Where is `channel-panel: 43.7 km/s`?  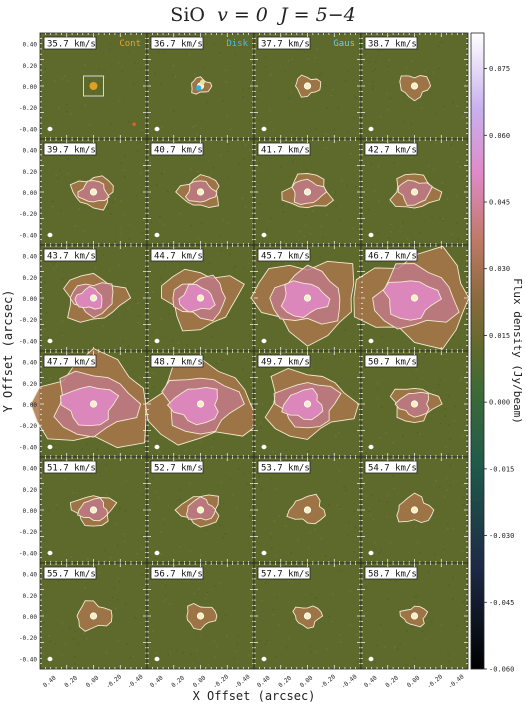
channel-panel: 43.7 km/s is located at coordinates (93, 298).